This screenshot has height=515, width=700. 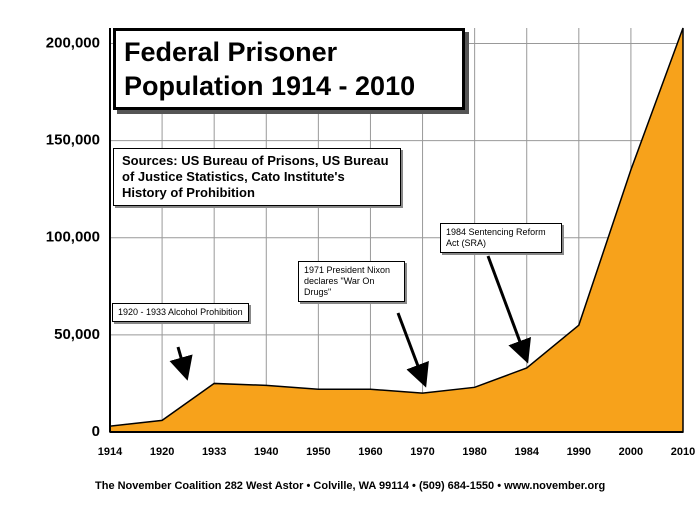 What do you see at coordinates (501, 238) in the screenshot?
I see `annotation: 1984 Sentencing Reform Act (SRA)` at bounding box center [501, 238].